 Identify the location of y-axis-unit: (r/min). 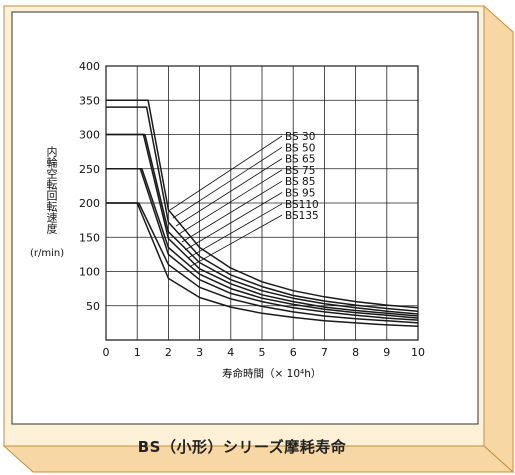
(47, 253).